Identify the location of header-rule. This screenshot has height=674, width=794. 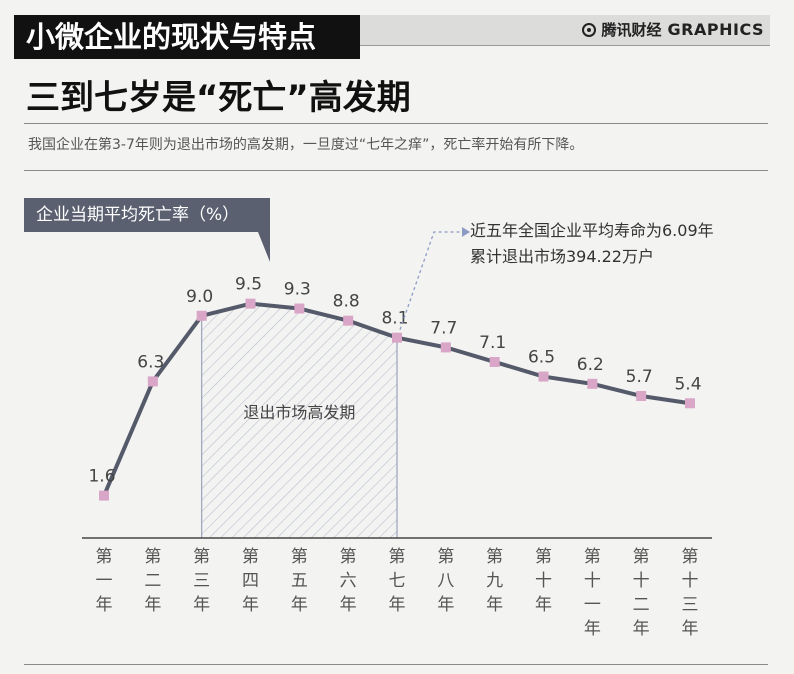
(565, 30).